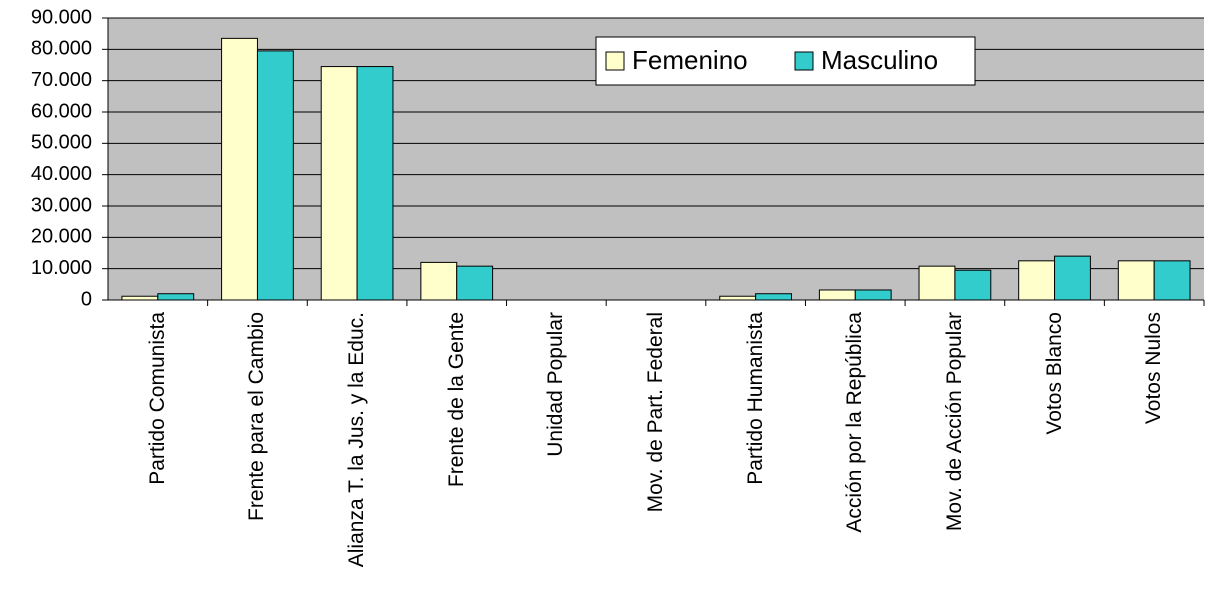  What do you see at coordinates (879, 60) in the screenshot?
I see `legend-label: Masculino` at bounding box center [879, 60].